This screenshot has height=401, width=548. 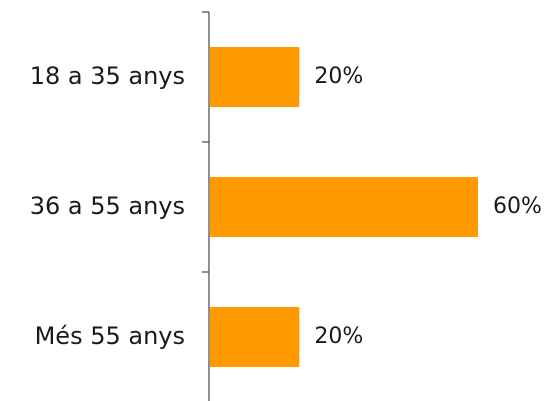 What do you see at coordinates (517, 206) in the screenshot?
I see `data-label: 60%` at bounding box center [517, 206].